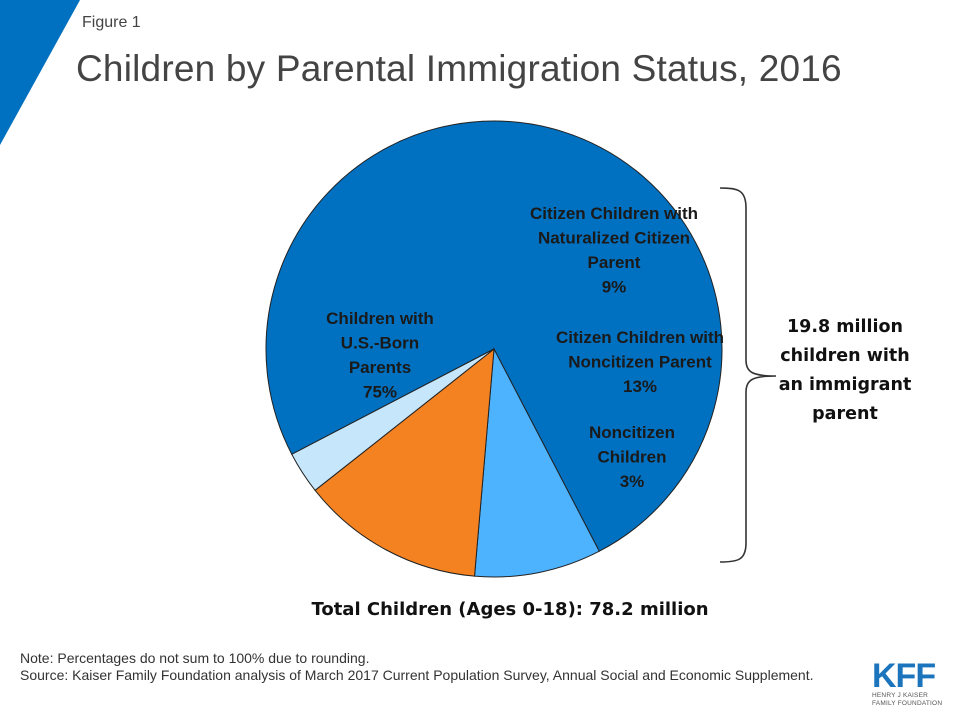  Describe the element at coordinates (632, 457) in the screenshot. I see `slice-noncitizen-children-label: Noncitizen Children 3%` at that location.